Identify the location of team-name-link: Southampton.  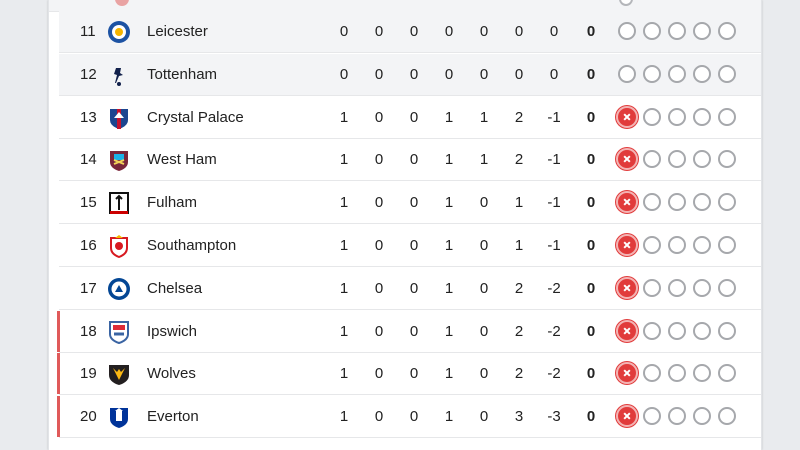
(192, 245).